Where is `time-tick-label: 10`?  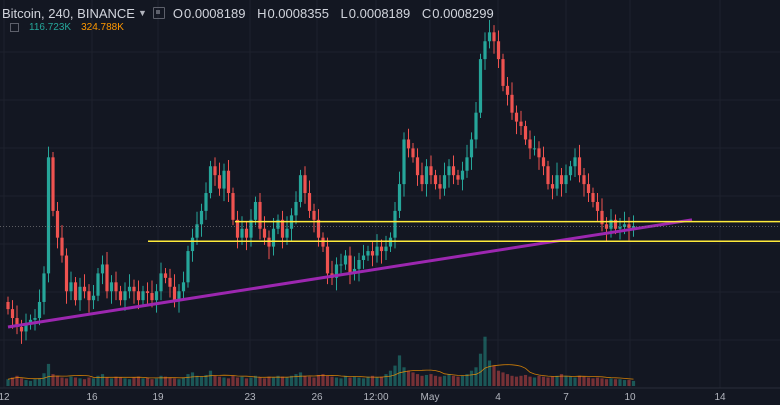 time-tick-label: 10 is located at coordinates (630, 397).